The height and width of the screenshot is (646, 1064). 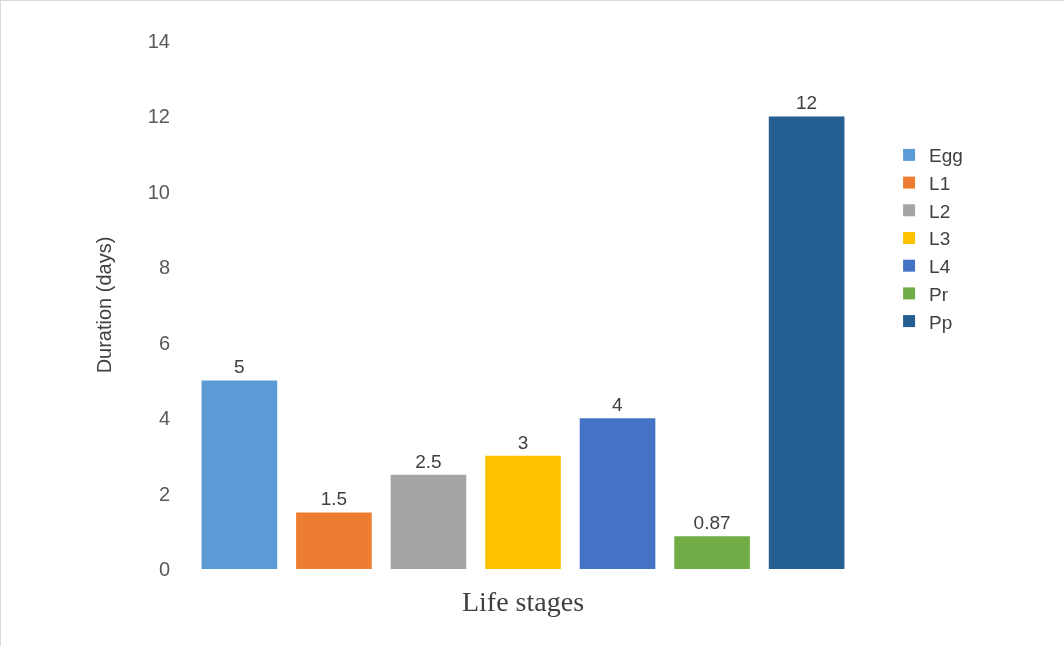 I want to click on y-tick-label: 6, so click(x=164, y=342).